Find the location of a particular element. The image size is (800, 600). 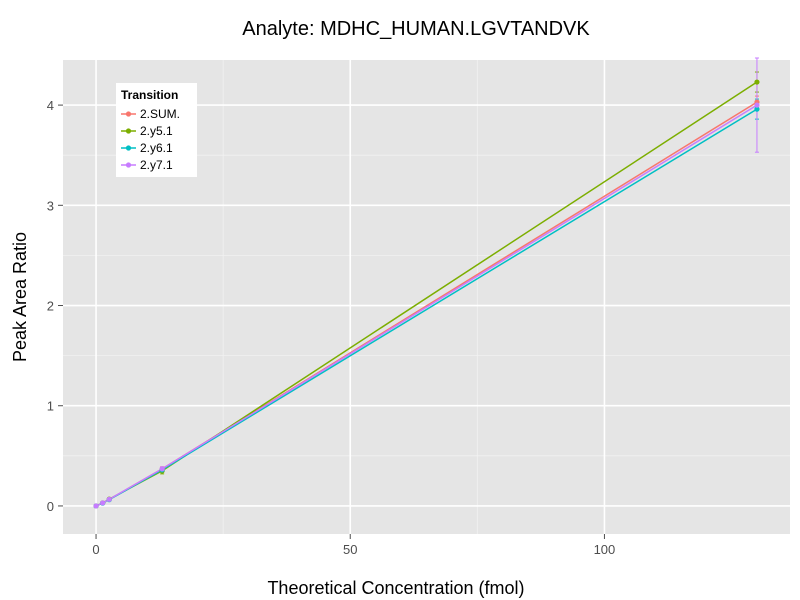

y-tick-label: 4 is located at coordinates (50, 105).